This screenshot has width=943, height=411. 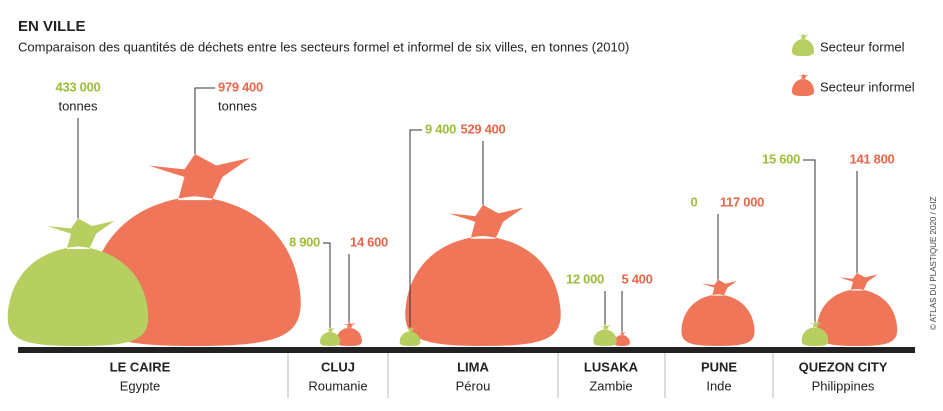 I want to click on city-label: LIMA, so click(x=473, y=366).